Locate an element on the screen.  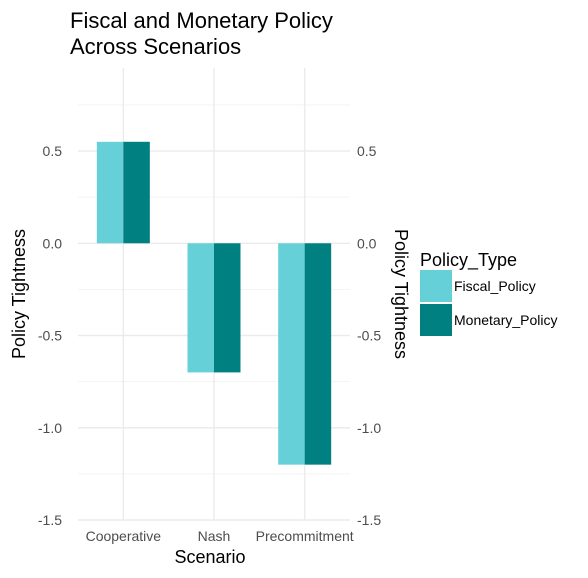
y-tick-label-secondary: 0.0 is located at coordinates (367, 243).